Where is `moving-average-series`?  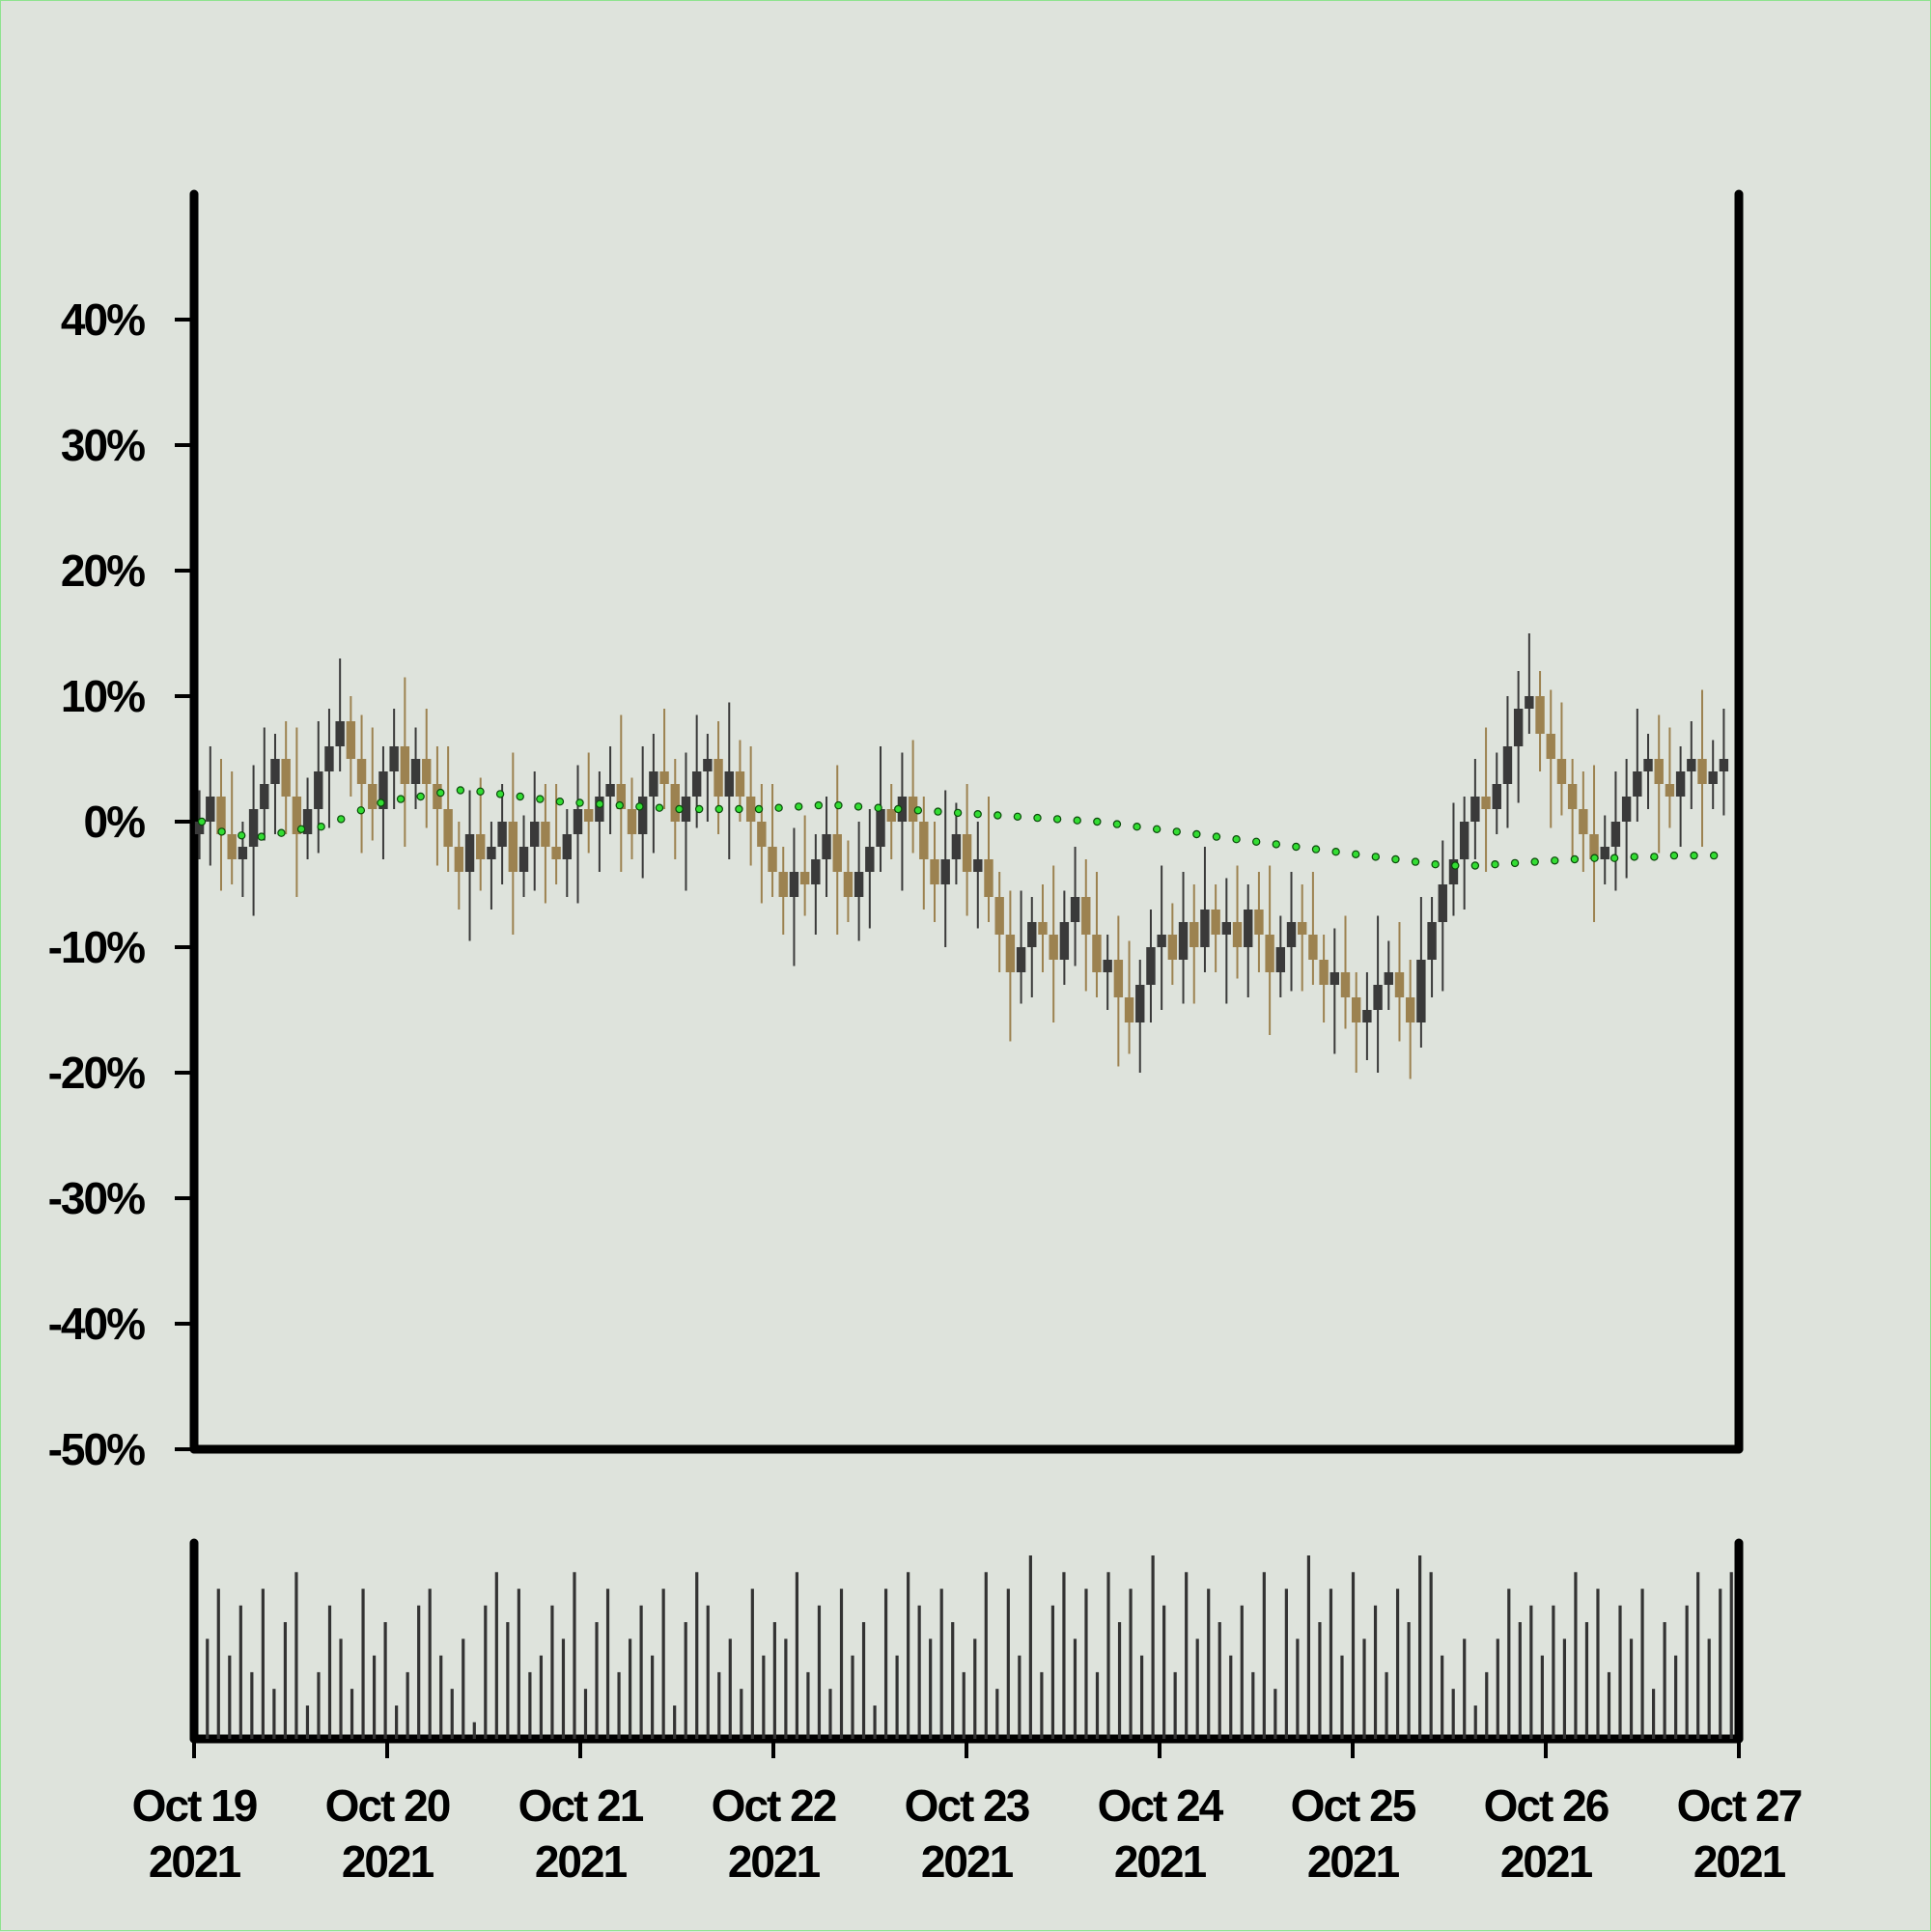 moving-average-series is located at coordinates (958, 828).